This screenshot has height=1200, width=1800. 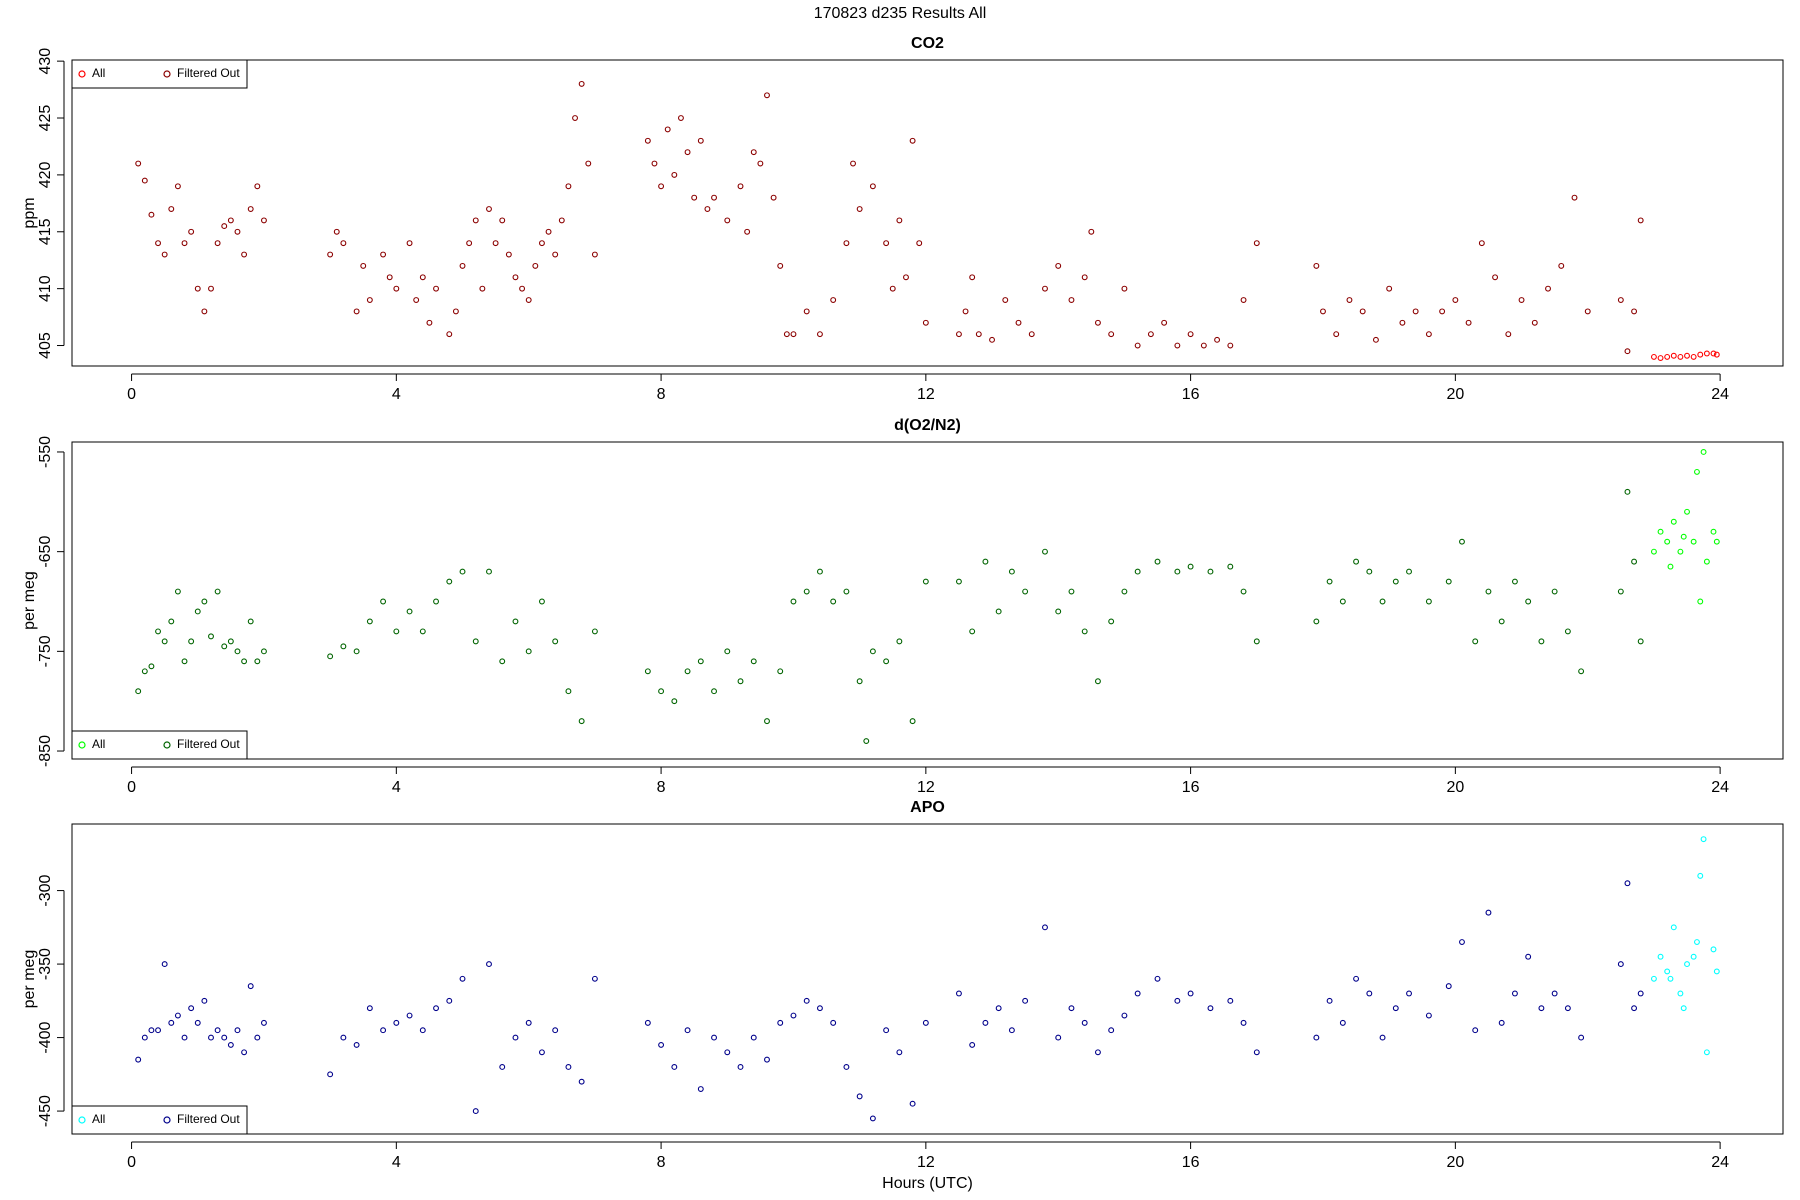 I want to click on y-tick-label: 415, so click(x=45, y=231).